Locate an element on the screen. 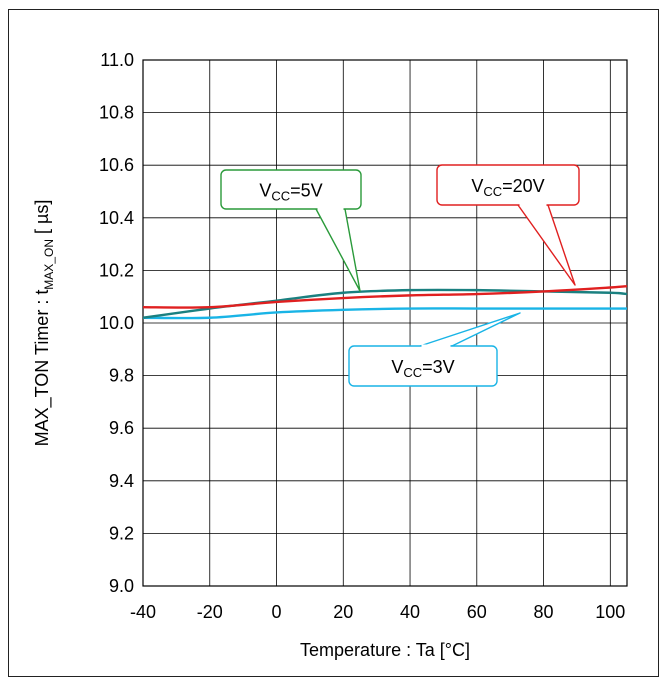 This screenshot has width=670, height=686. x-tick-label: -40 is located at coordinates (143, 612).